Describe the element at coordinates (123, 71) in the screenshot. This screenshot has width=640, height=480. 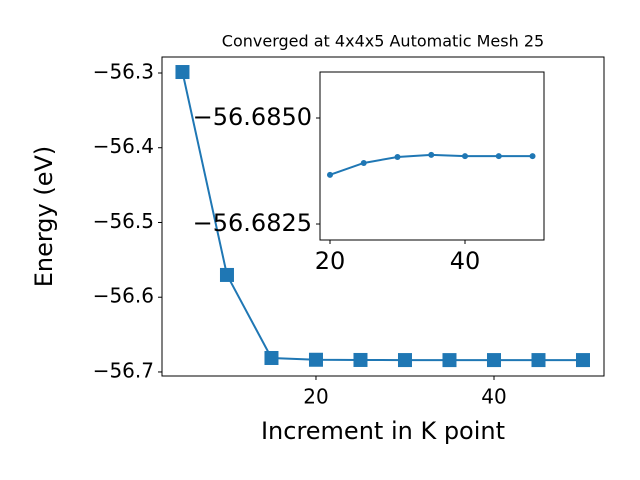
I see `y-tick-label: −56.3` at that location.